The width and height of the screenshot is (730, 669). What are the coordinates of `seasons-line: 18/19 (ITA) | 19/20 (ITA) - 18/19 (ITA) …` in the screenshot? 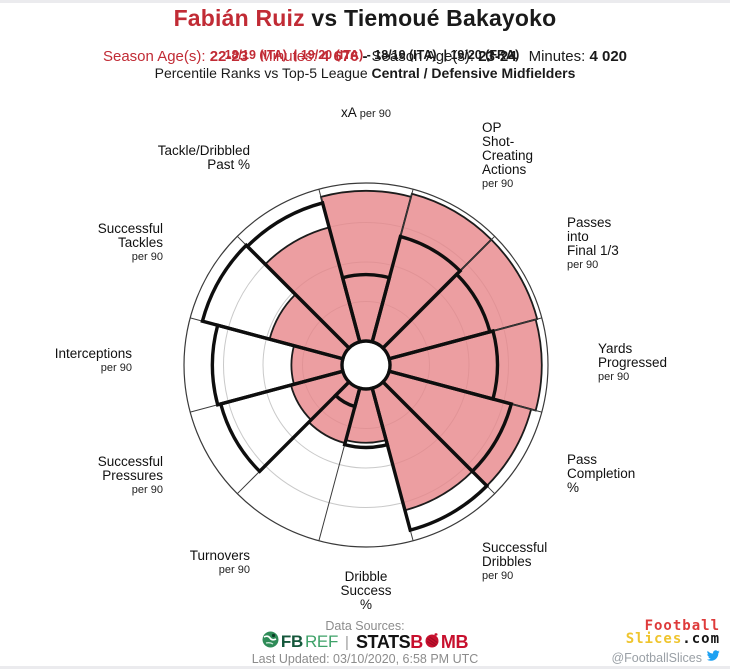 It's located at (365, 55).